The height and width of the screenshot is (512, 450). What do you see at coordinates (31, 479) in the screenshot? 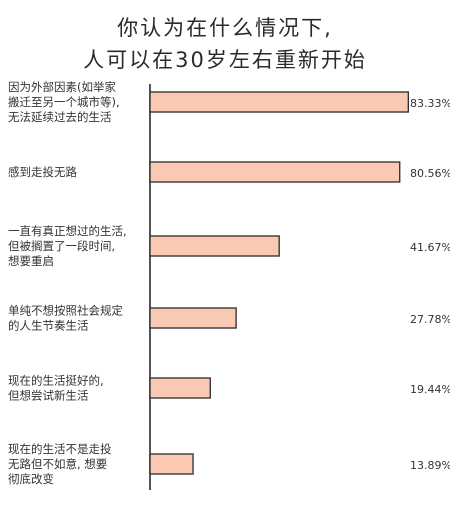
I see `category-label-5-line-2: 彻底改变` at bounding box center [31, 479].